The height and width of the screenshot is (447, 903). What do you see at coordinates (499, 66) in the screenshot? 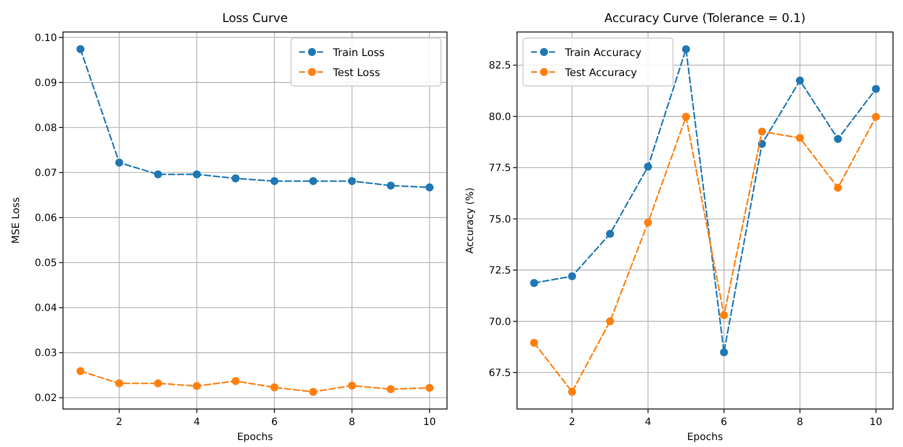
I see `y-tick-label: 82.5` at bounding box center [499, 66].